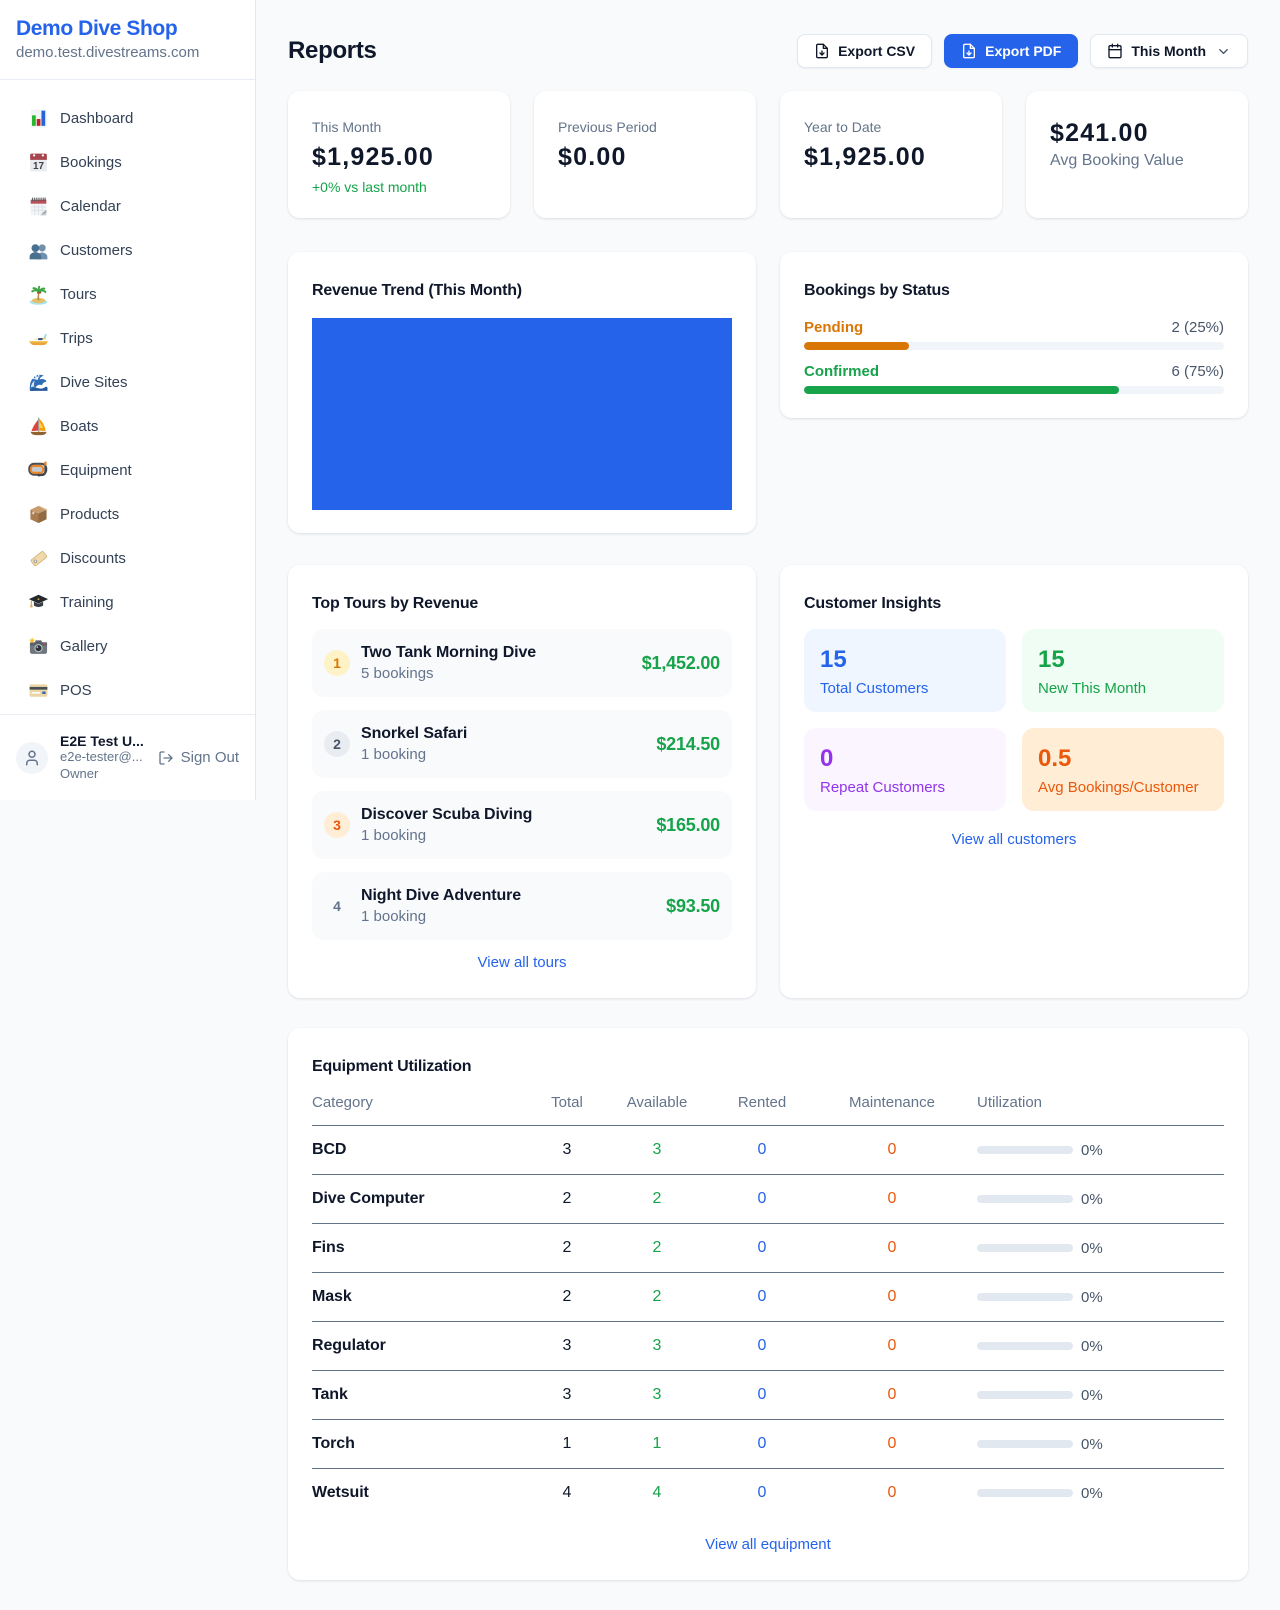  Describe the element at coordinates (39, 165) in the screenshot. I see `svg-text: 17` at that location.